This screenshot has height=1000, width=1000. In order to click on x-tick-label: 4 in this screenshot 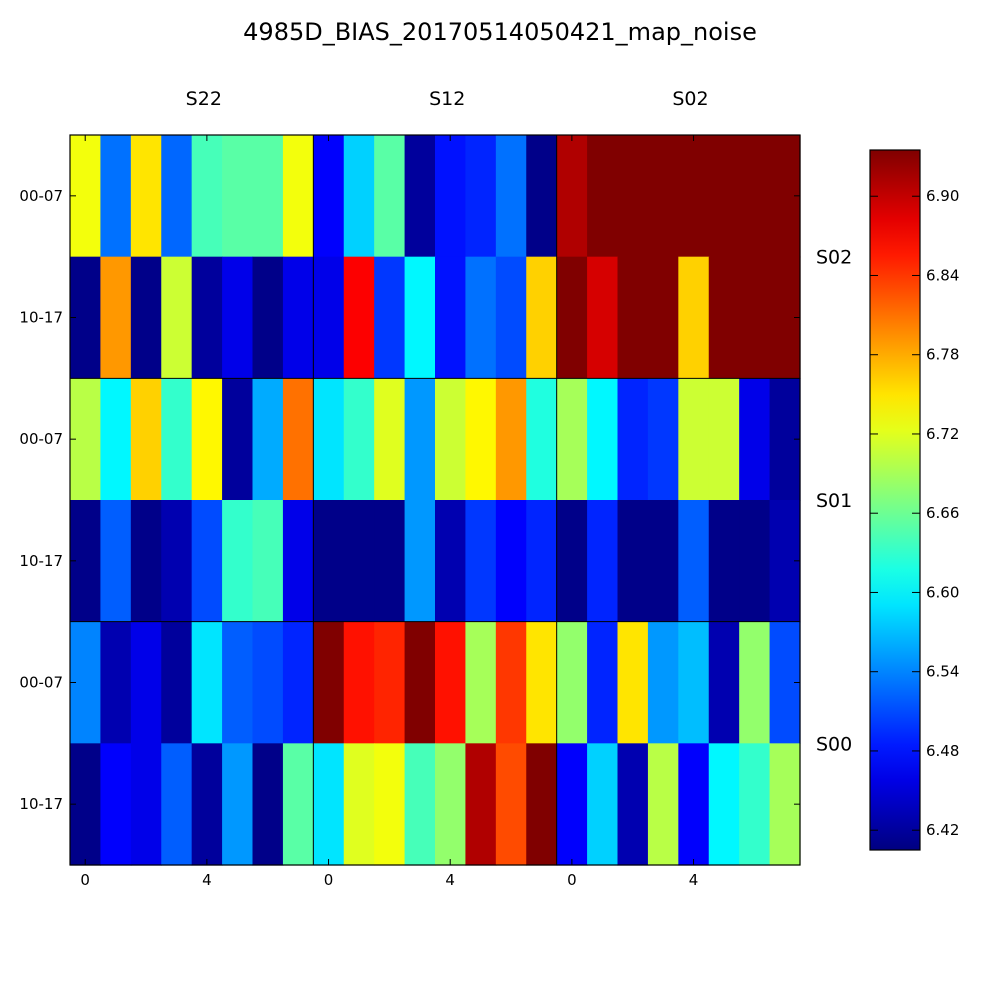, I will do `click(694, 880)`.